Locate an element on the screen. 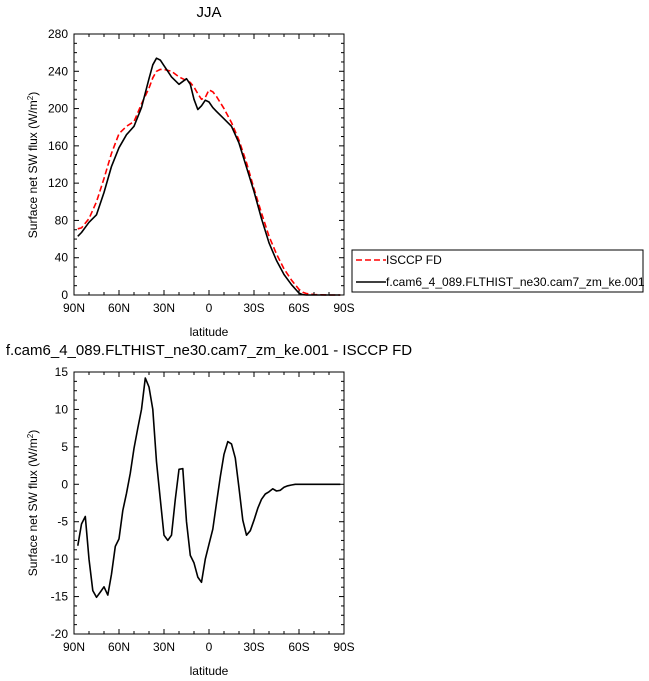  bottom-y-axis-label: Surface net SW flux (W/m2) is located at coordinates (33, 503).